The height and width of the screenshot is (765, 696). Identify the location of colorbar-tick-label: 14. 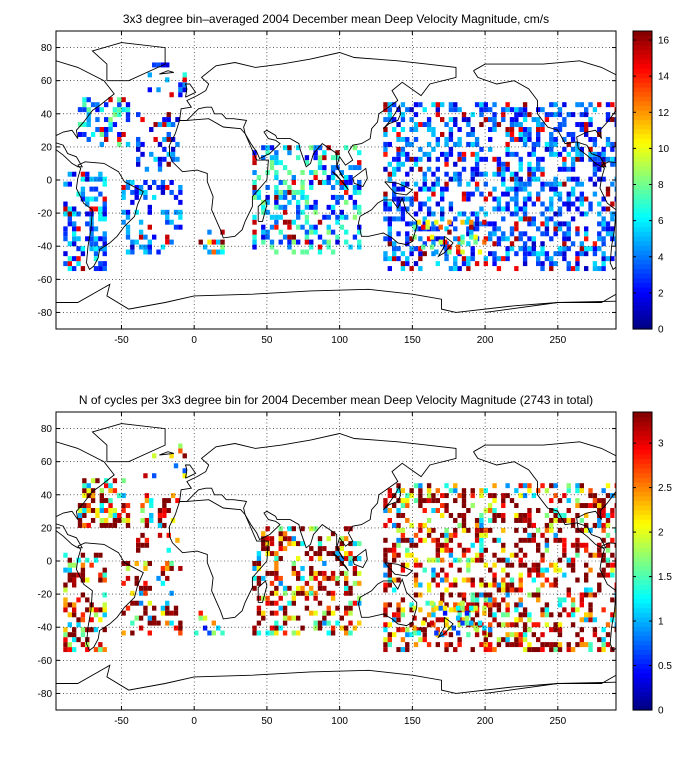
(664, 77).